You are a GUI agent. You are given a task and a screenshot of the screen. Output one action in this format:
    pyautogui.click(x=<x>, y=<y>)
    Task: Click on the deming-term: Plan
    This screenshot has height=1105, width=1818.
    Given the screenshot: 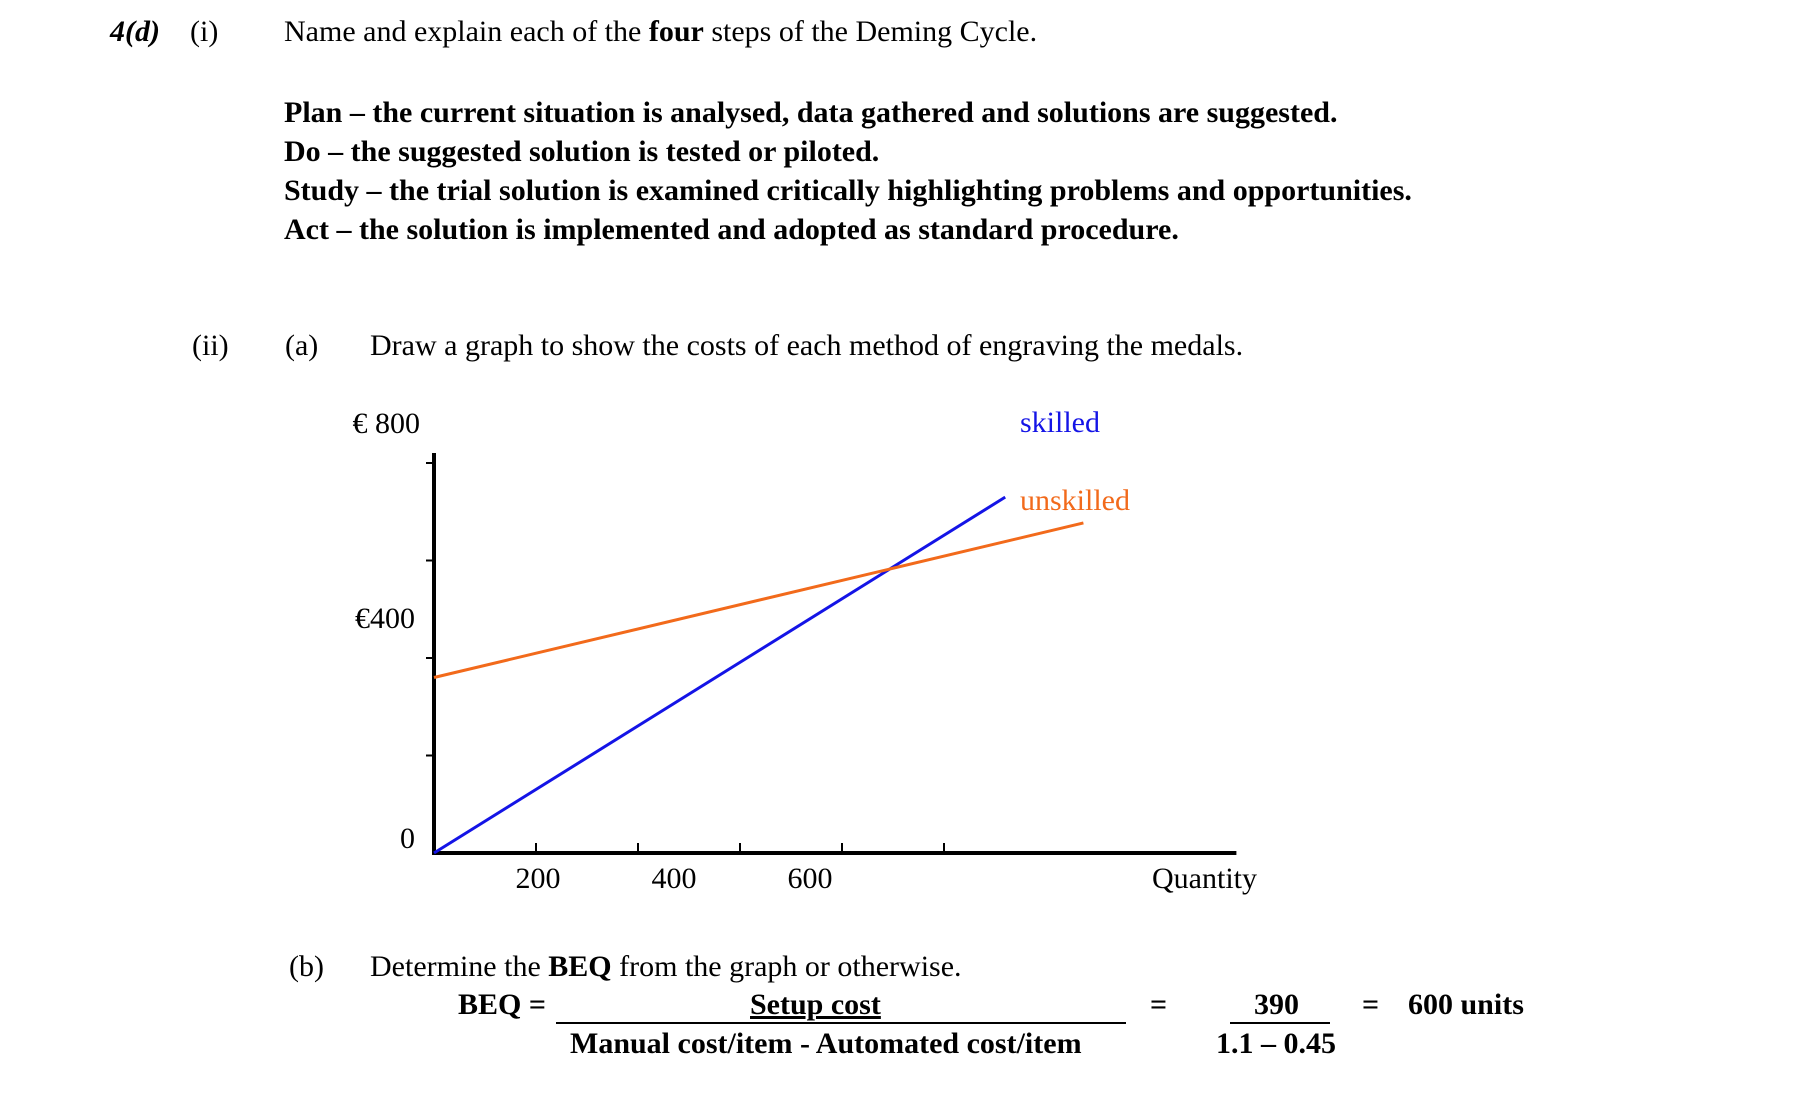 What is the action you would take?
    pyautogui.click(x=313, y=112)
    